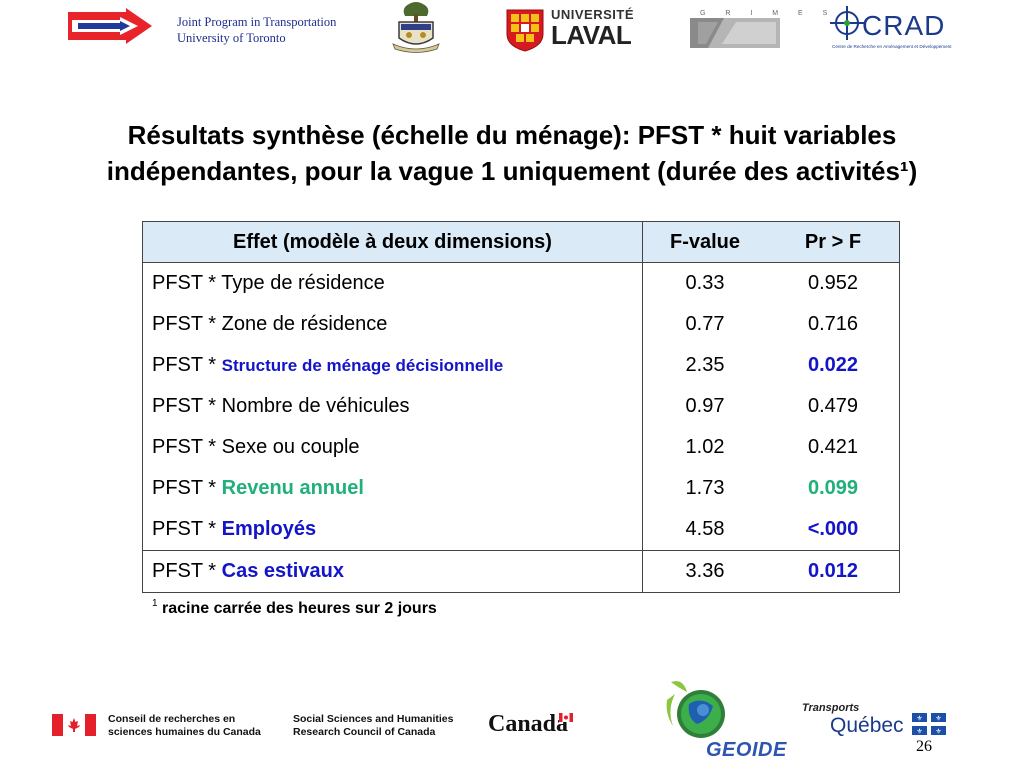 This screenshot has width=1024, height=768. Describe the element at coordinates (172, 719) in the screenshot. I see `sshrc-fr-line1: Conseil de recherches en` at that location.